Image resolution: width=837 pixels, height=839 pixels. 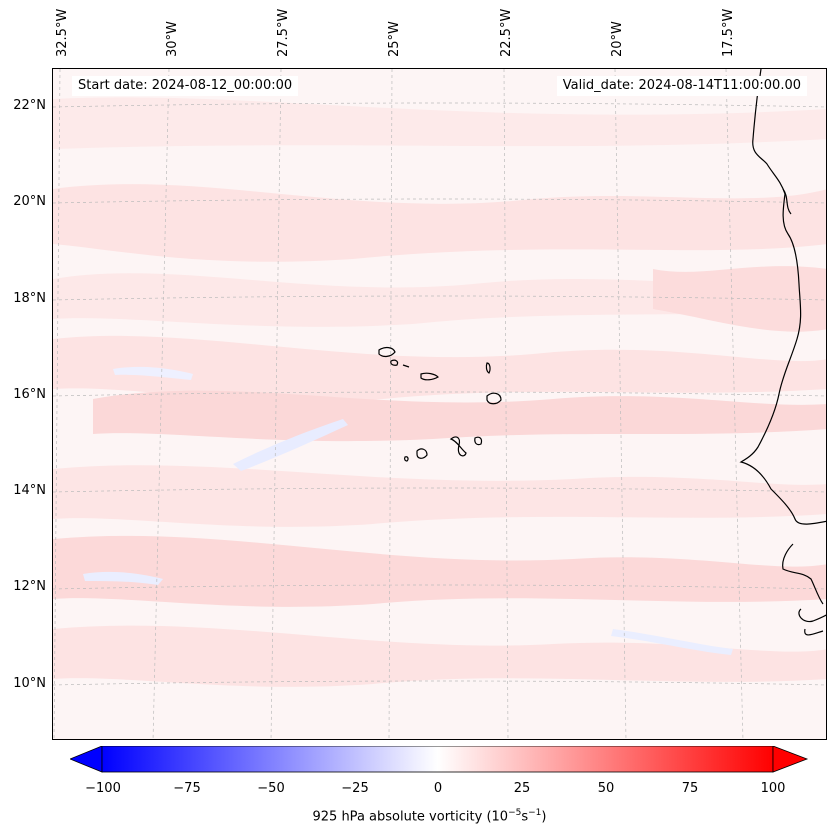 What do you see at coordinates (506, 32) in the screenshot?
I see `lon-label-22-5w: 22.5°W` at bounding box center [506, 32].